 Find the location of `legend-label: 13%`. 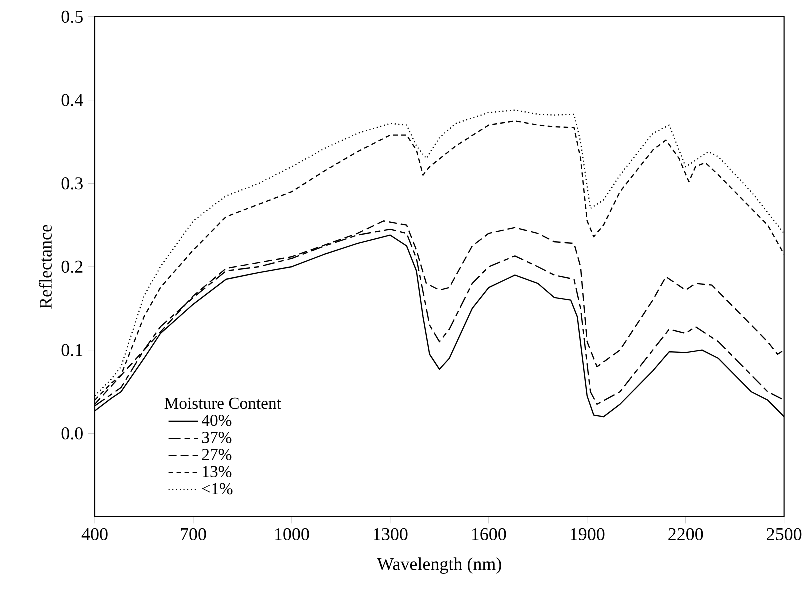

legend-label: 13% is located at coordinates (217, 472).